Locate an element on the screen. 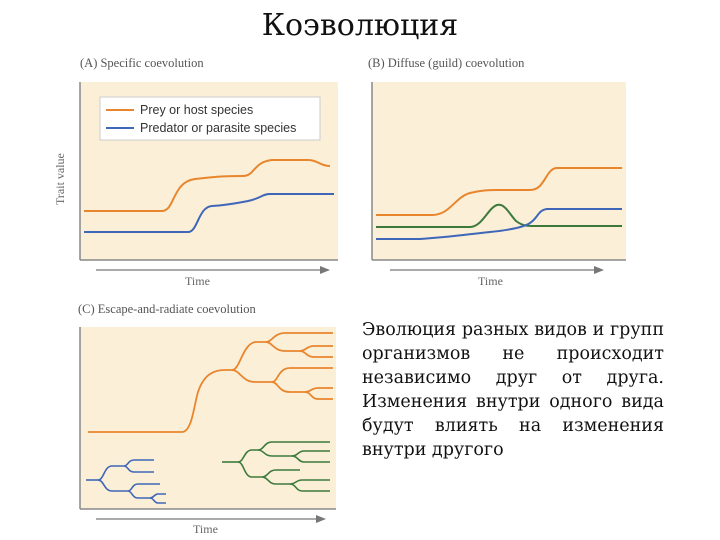 The width and height of the screenshot is (720, 540). panel-b-x-label: Time is located at coordinates (490, 281).